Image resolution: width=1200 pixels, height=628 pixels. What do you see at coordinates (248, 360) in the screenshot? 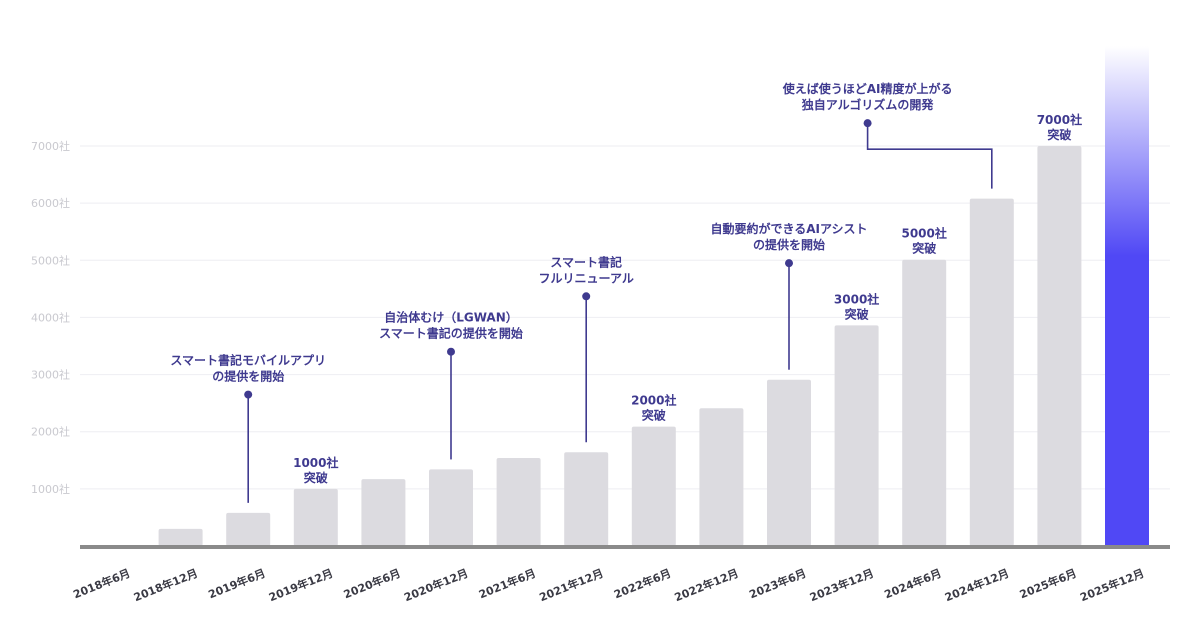
I see `annotation-text: スマート書記モバイルアプリ` at bounding box center [248, 360].